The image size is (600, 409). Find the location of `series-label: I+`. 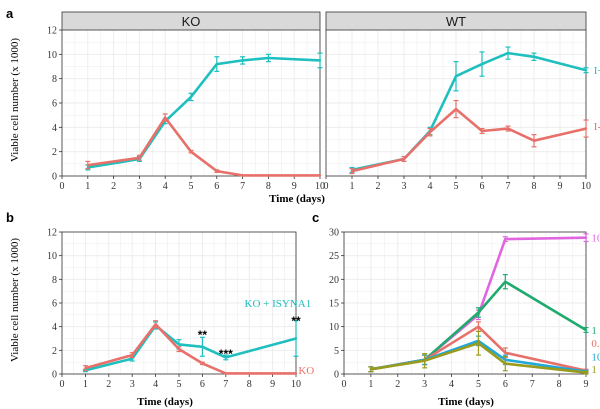

series-label: I+ is located at coordinates (597, 71).